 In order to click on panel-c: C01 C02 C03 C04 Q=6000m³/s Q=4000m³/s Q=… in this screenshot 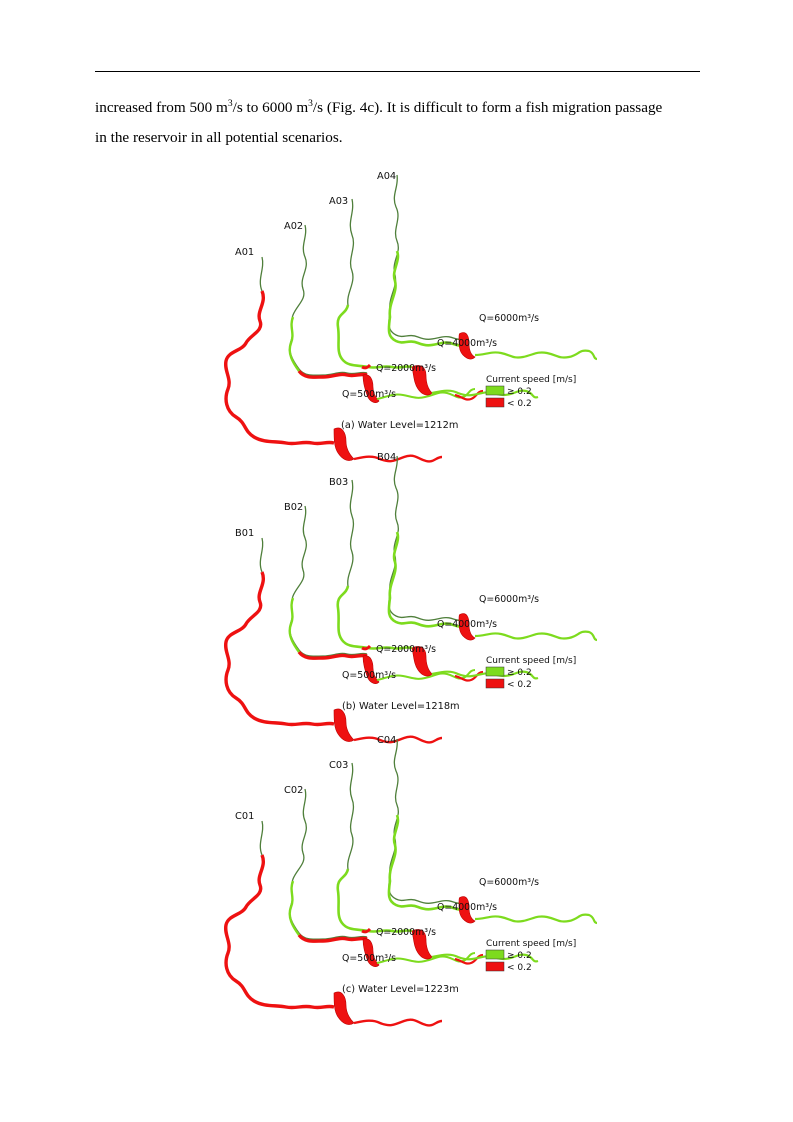, I will do `click(411, 881)`.